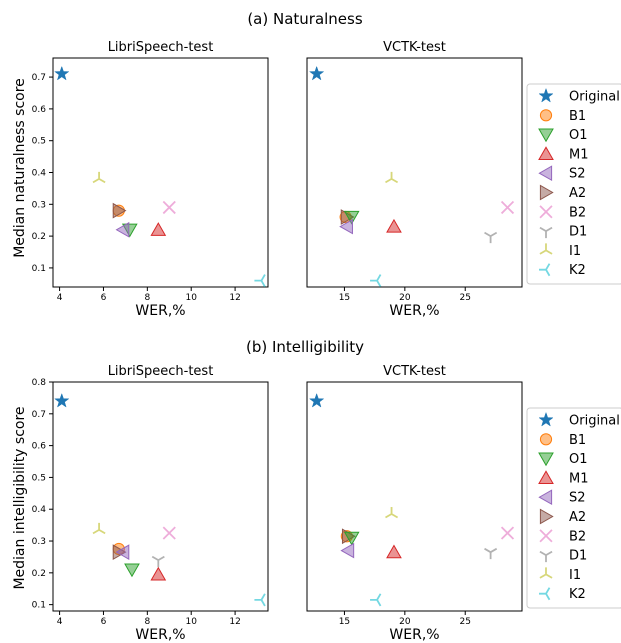 Image resolution: width=621 pixels, height=643 pixels. I want to click on legend-label-s2: S2, so click(577, 174).